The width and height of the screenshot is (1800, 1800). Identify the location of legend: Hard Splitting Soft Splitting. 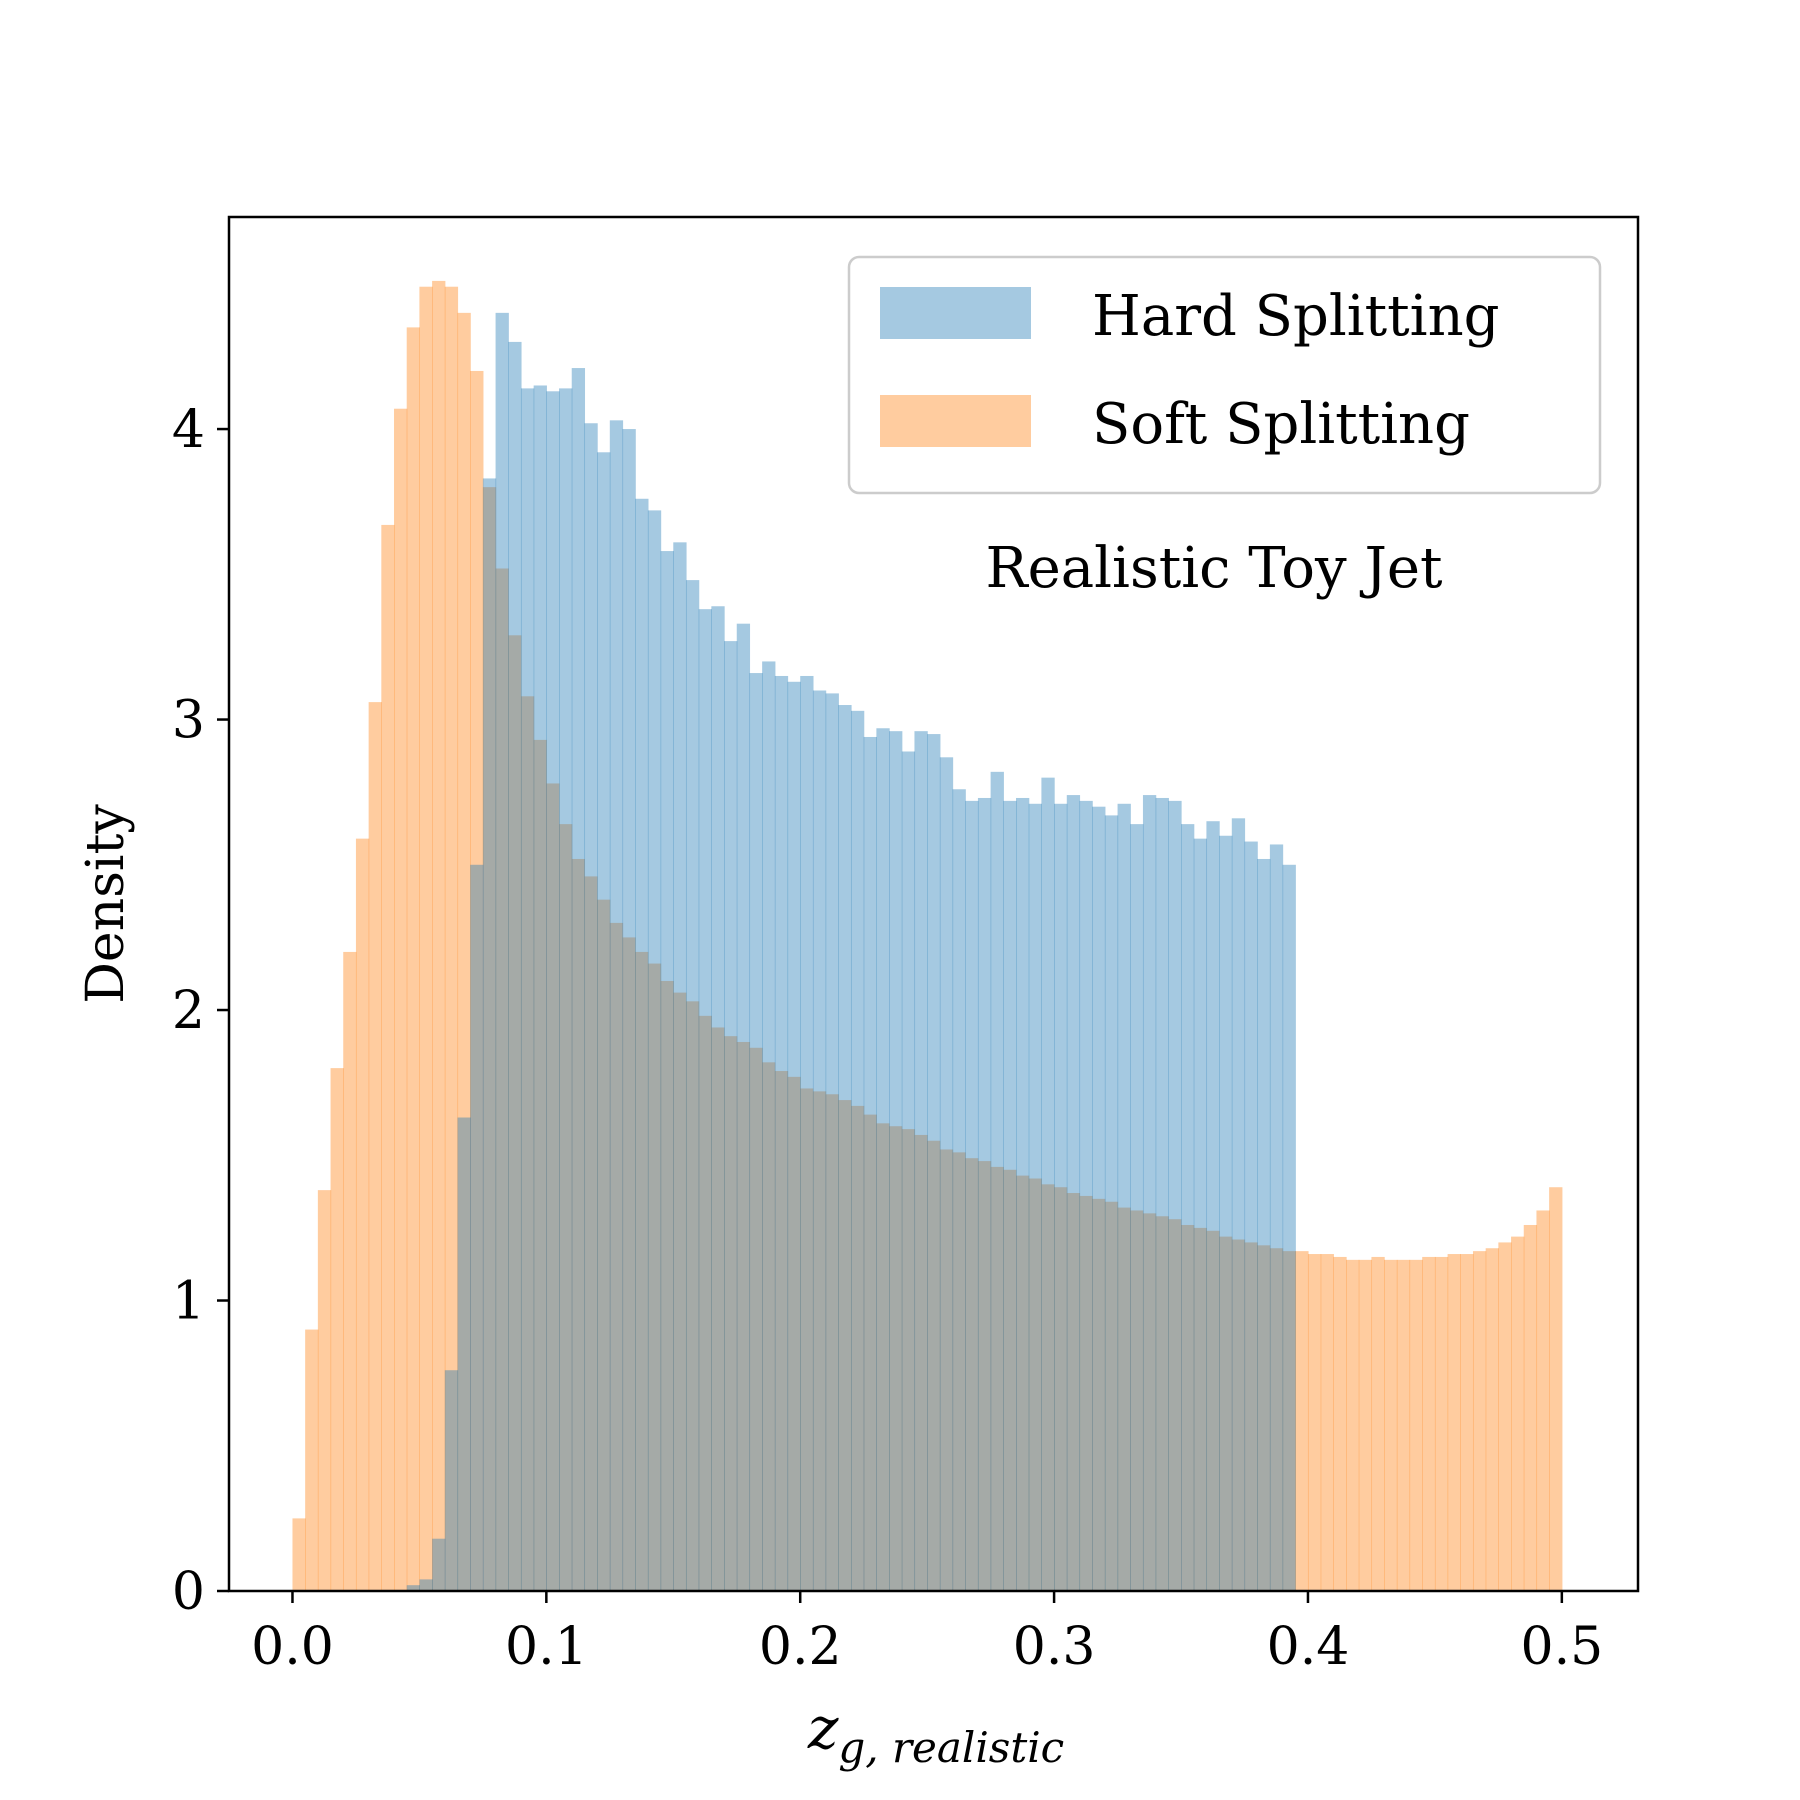
(1224, 375).